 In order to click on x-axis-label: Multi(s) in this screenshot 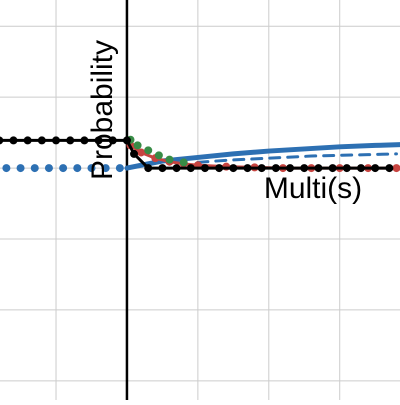, I will do `click(313, 188)`.